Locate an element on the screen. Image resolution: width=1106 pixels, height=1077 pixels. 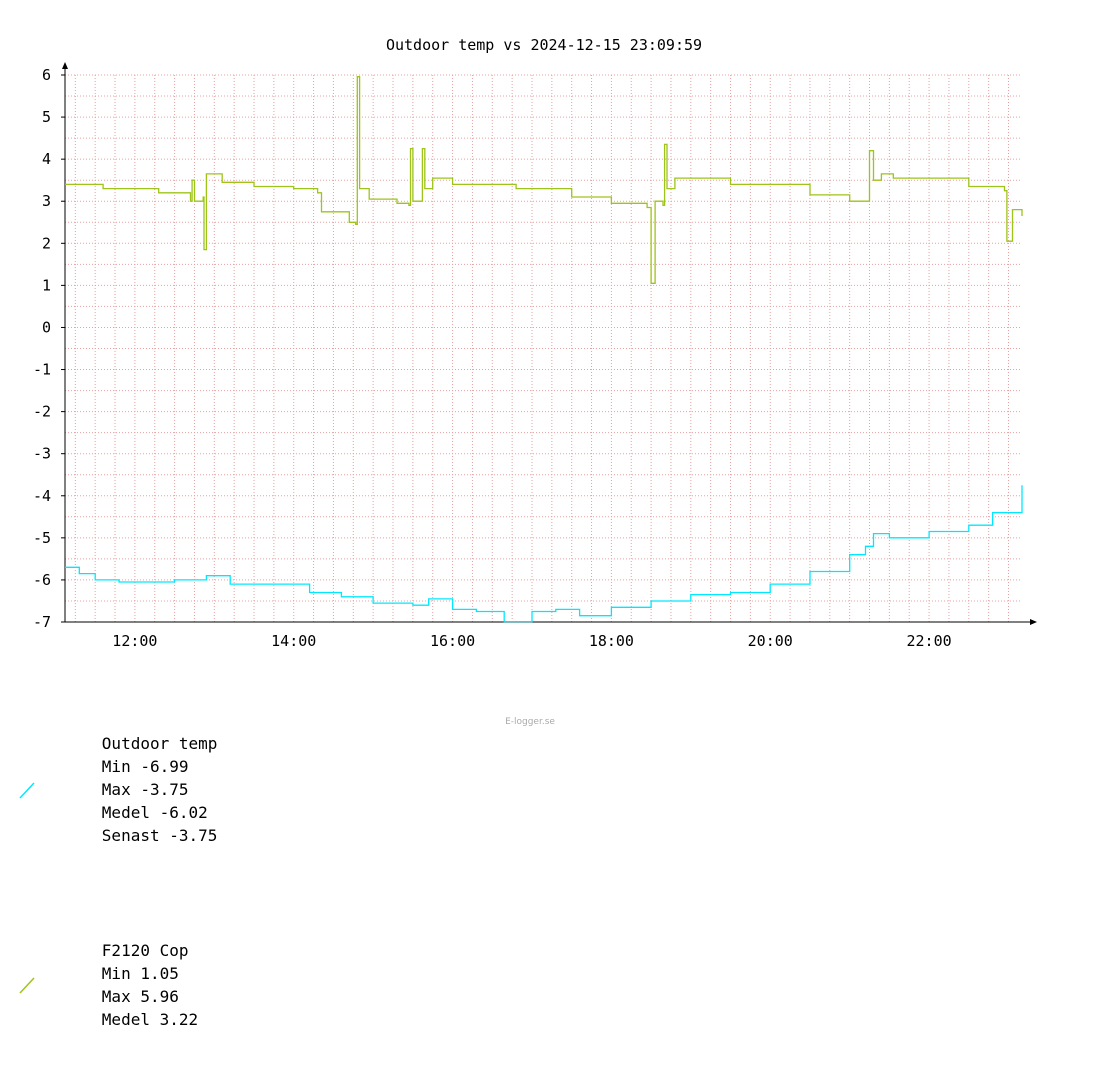
legend-label: F2120 Cop is located at coordinates (145, 950).